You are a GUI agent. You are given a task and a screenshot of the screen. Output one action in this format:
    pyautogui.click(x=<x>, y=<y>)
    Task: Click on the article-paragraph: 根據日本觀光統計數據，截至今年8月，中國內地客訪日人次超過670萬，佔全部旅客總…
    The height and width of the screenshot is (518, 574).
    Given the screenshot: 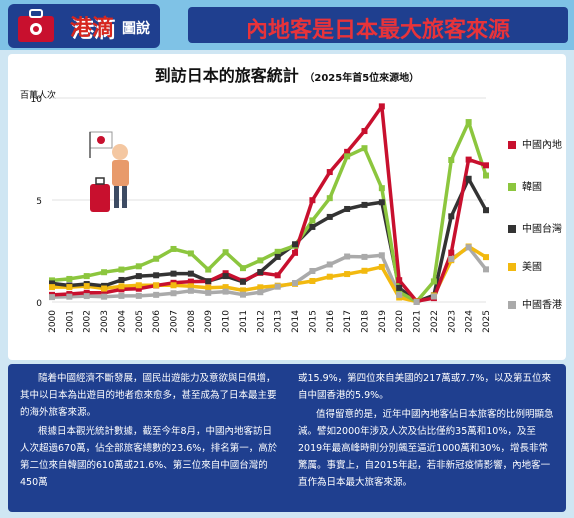 What is the action you would take?
    pyautogui.click(x=149, y=457)
    